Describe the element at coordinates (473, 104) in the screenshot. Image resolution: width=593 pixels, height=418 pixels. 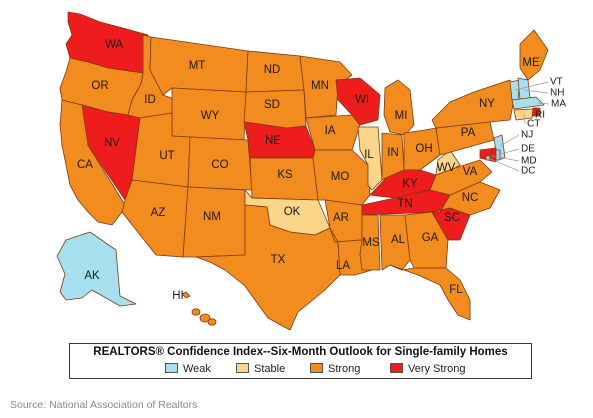
I see `state-ny` at that location.